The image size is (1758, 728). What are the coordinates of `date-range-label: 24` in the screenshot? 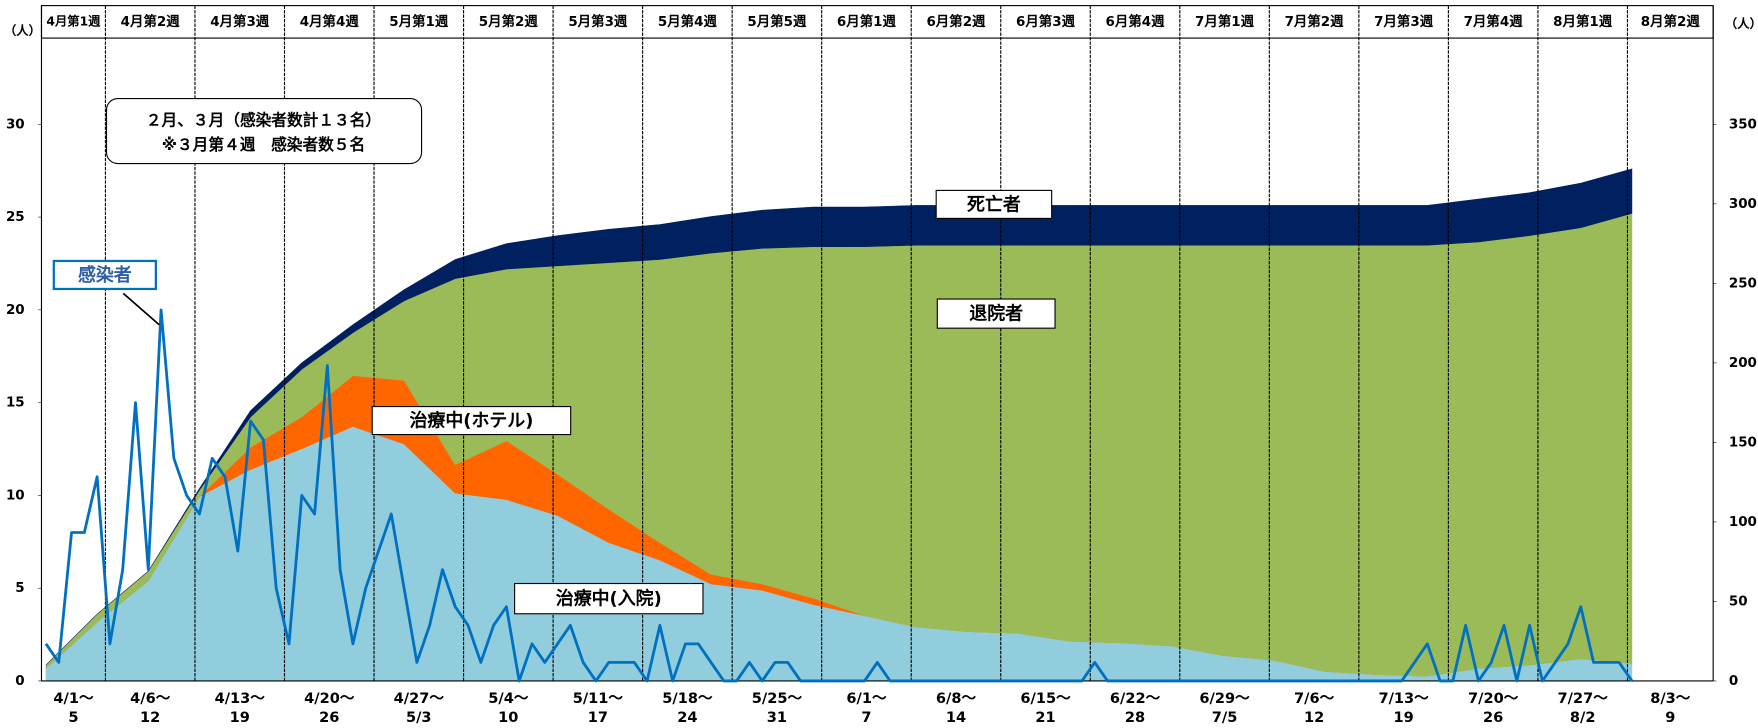 It's located at (687, 717).